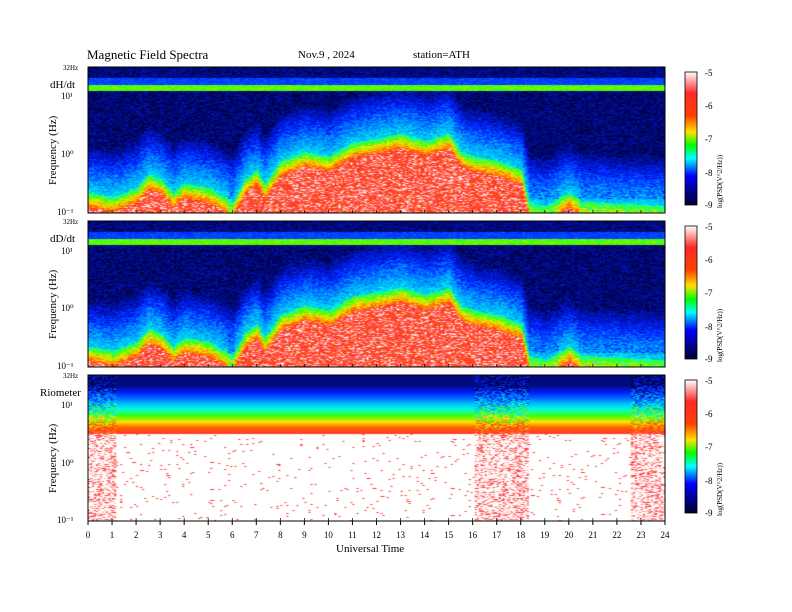  Describe the element at coordinates (232, 535) in the screenshot. I see `x-tick-label: 6` at that location.